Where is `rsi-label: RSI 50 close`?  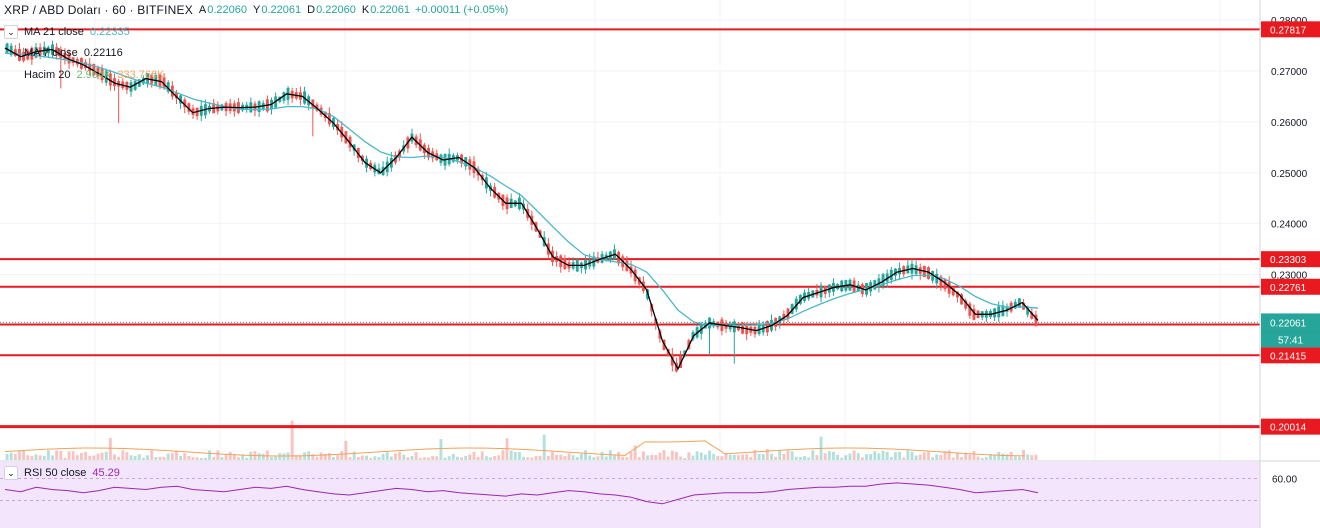 rsi-label: RSI 50 close is located at coordinates (55, 473).